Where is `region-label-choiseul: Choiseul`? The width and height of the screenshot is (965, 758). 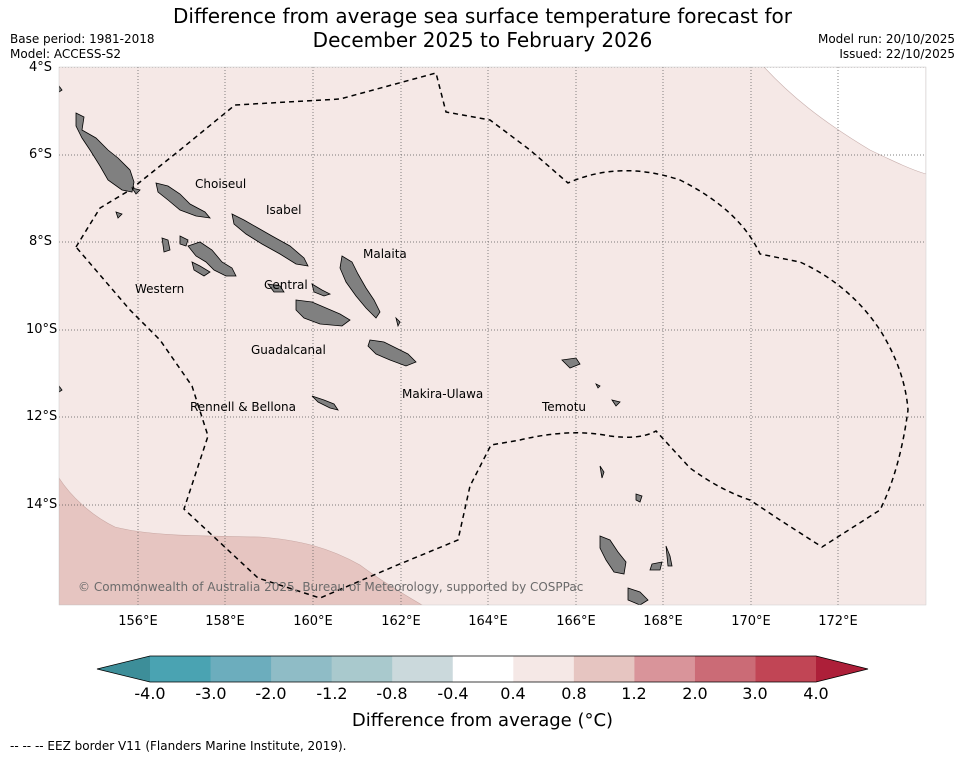 region-label-choiseul: Choiseul is located at coordinates (221, 184).